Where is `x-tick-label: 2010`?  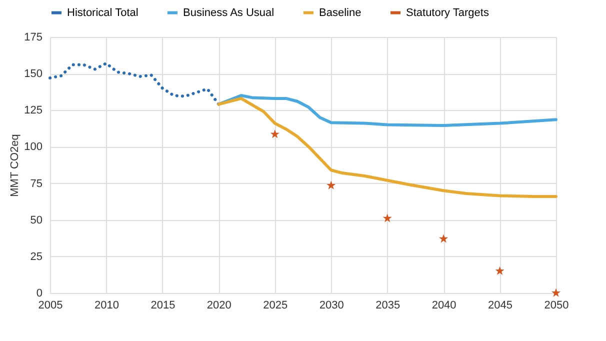
x-tick-label: 2010 is located at coordinates (106, 306).